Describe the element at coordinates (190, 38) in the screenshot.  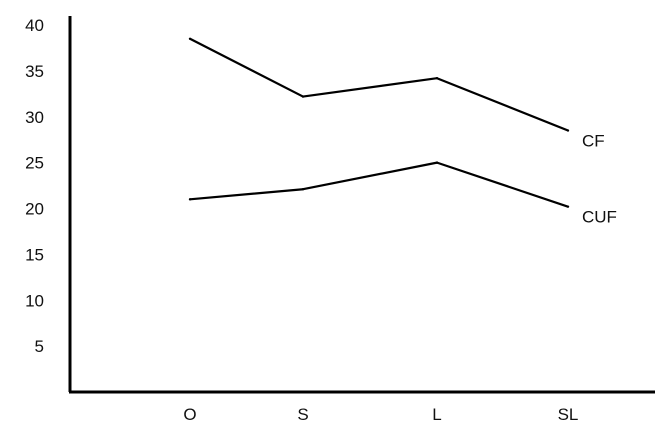
I see `data-point-cf-o` at that location.